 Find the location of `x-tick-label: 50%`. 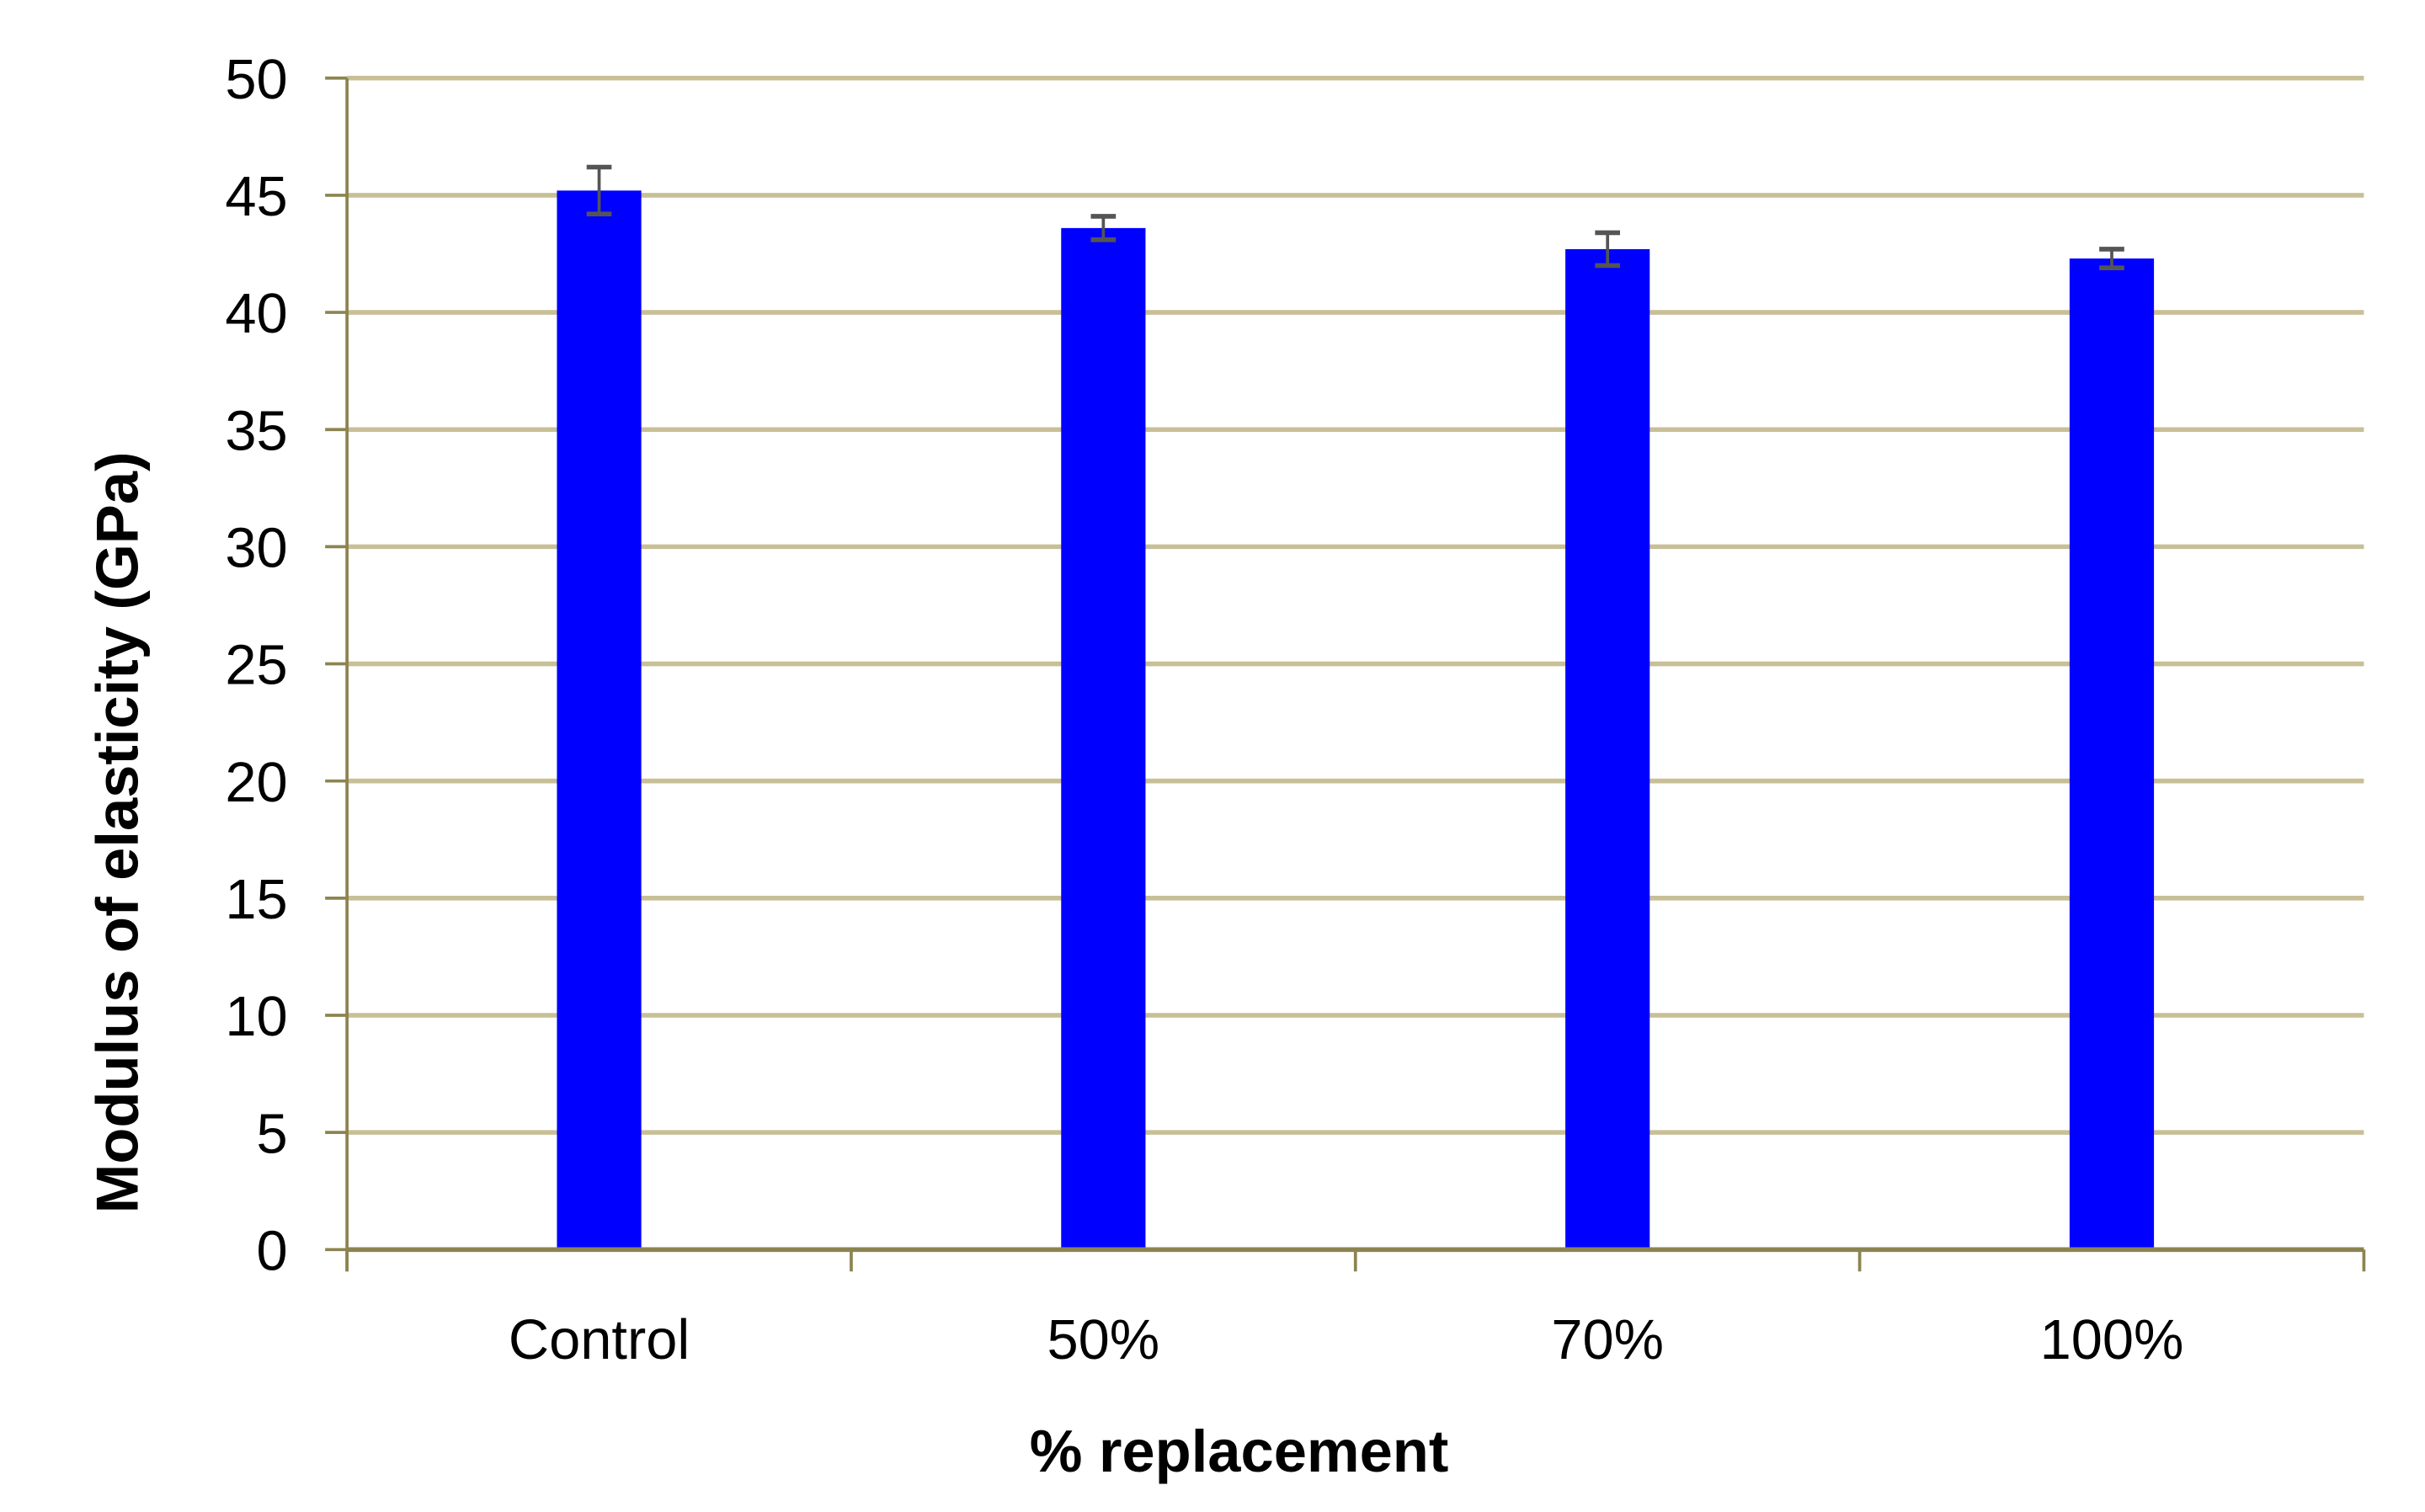

x-tick-label: 50% is located at coordinates (1103, 1340).